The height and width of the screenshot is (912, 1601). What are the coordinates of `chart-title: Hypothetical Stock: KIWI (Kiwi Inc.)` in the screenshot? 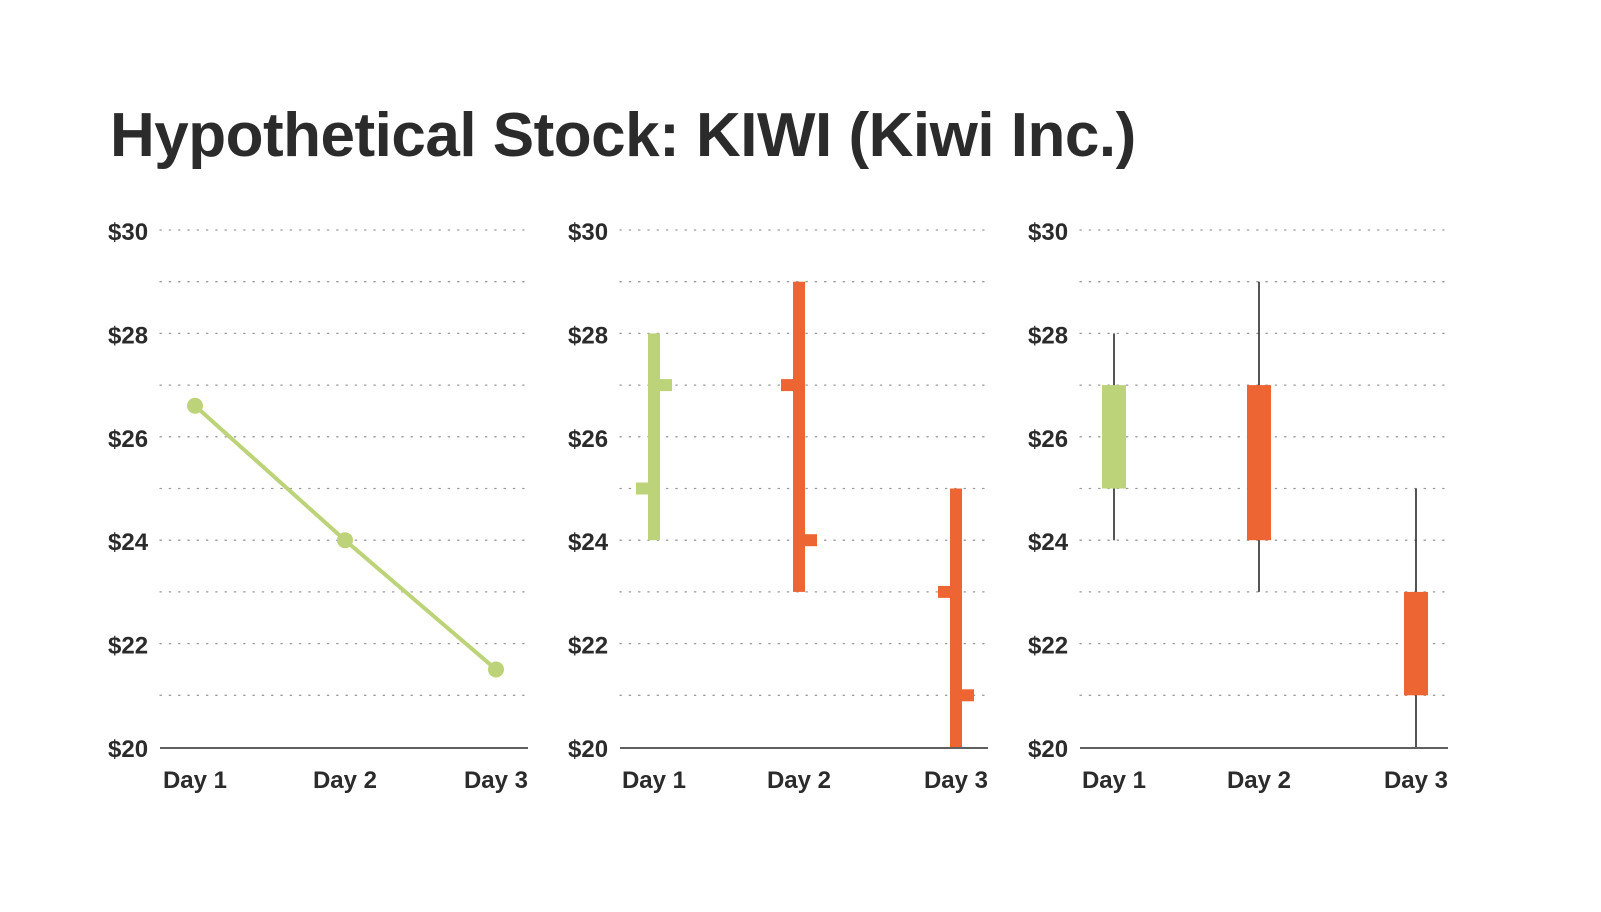 It's located at (623, 135).